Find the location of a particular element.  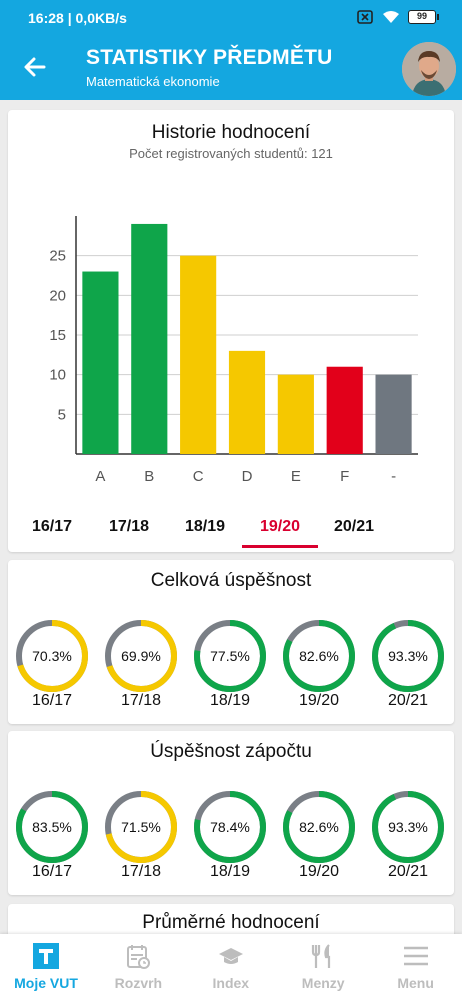

year-tab-20-21: 20/21 is located at coordinates (354, 526).